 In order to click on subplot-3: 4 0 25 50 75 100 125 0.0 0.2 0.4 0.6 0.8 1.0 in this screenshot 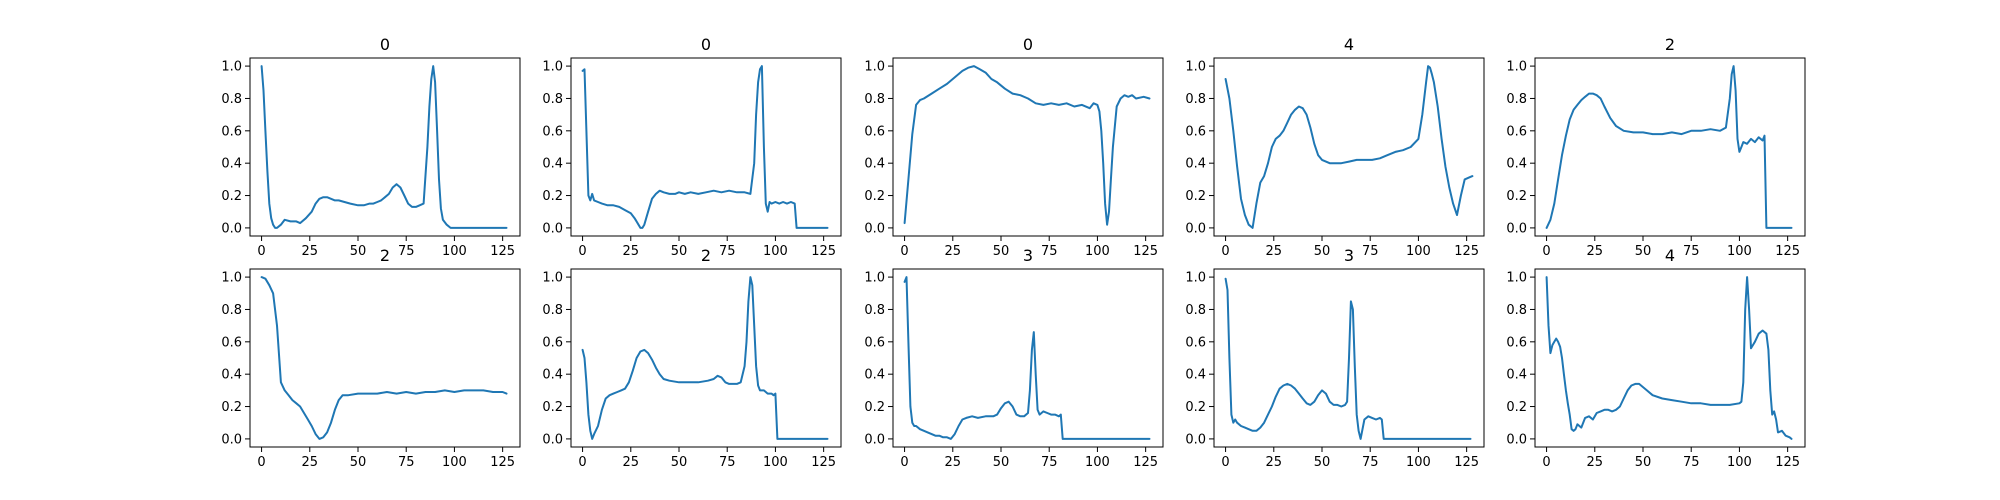, I will do `click(1335, 147)`.